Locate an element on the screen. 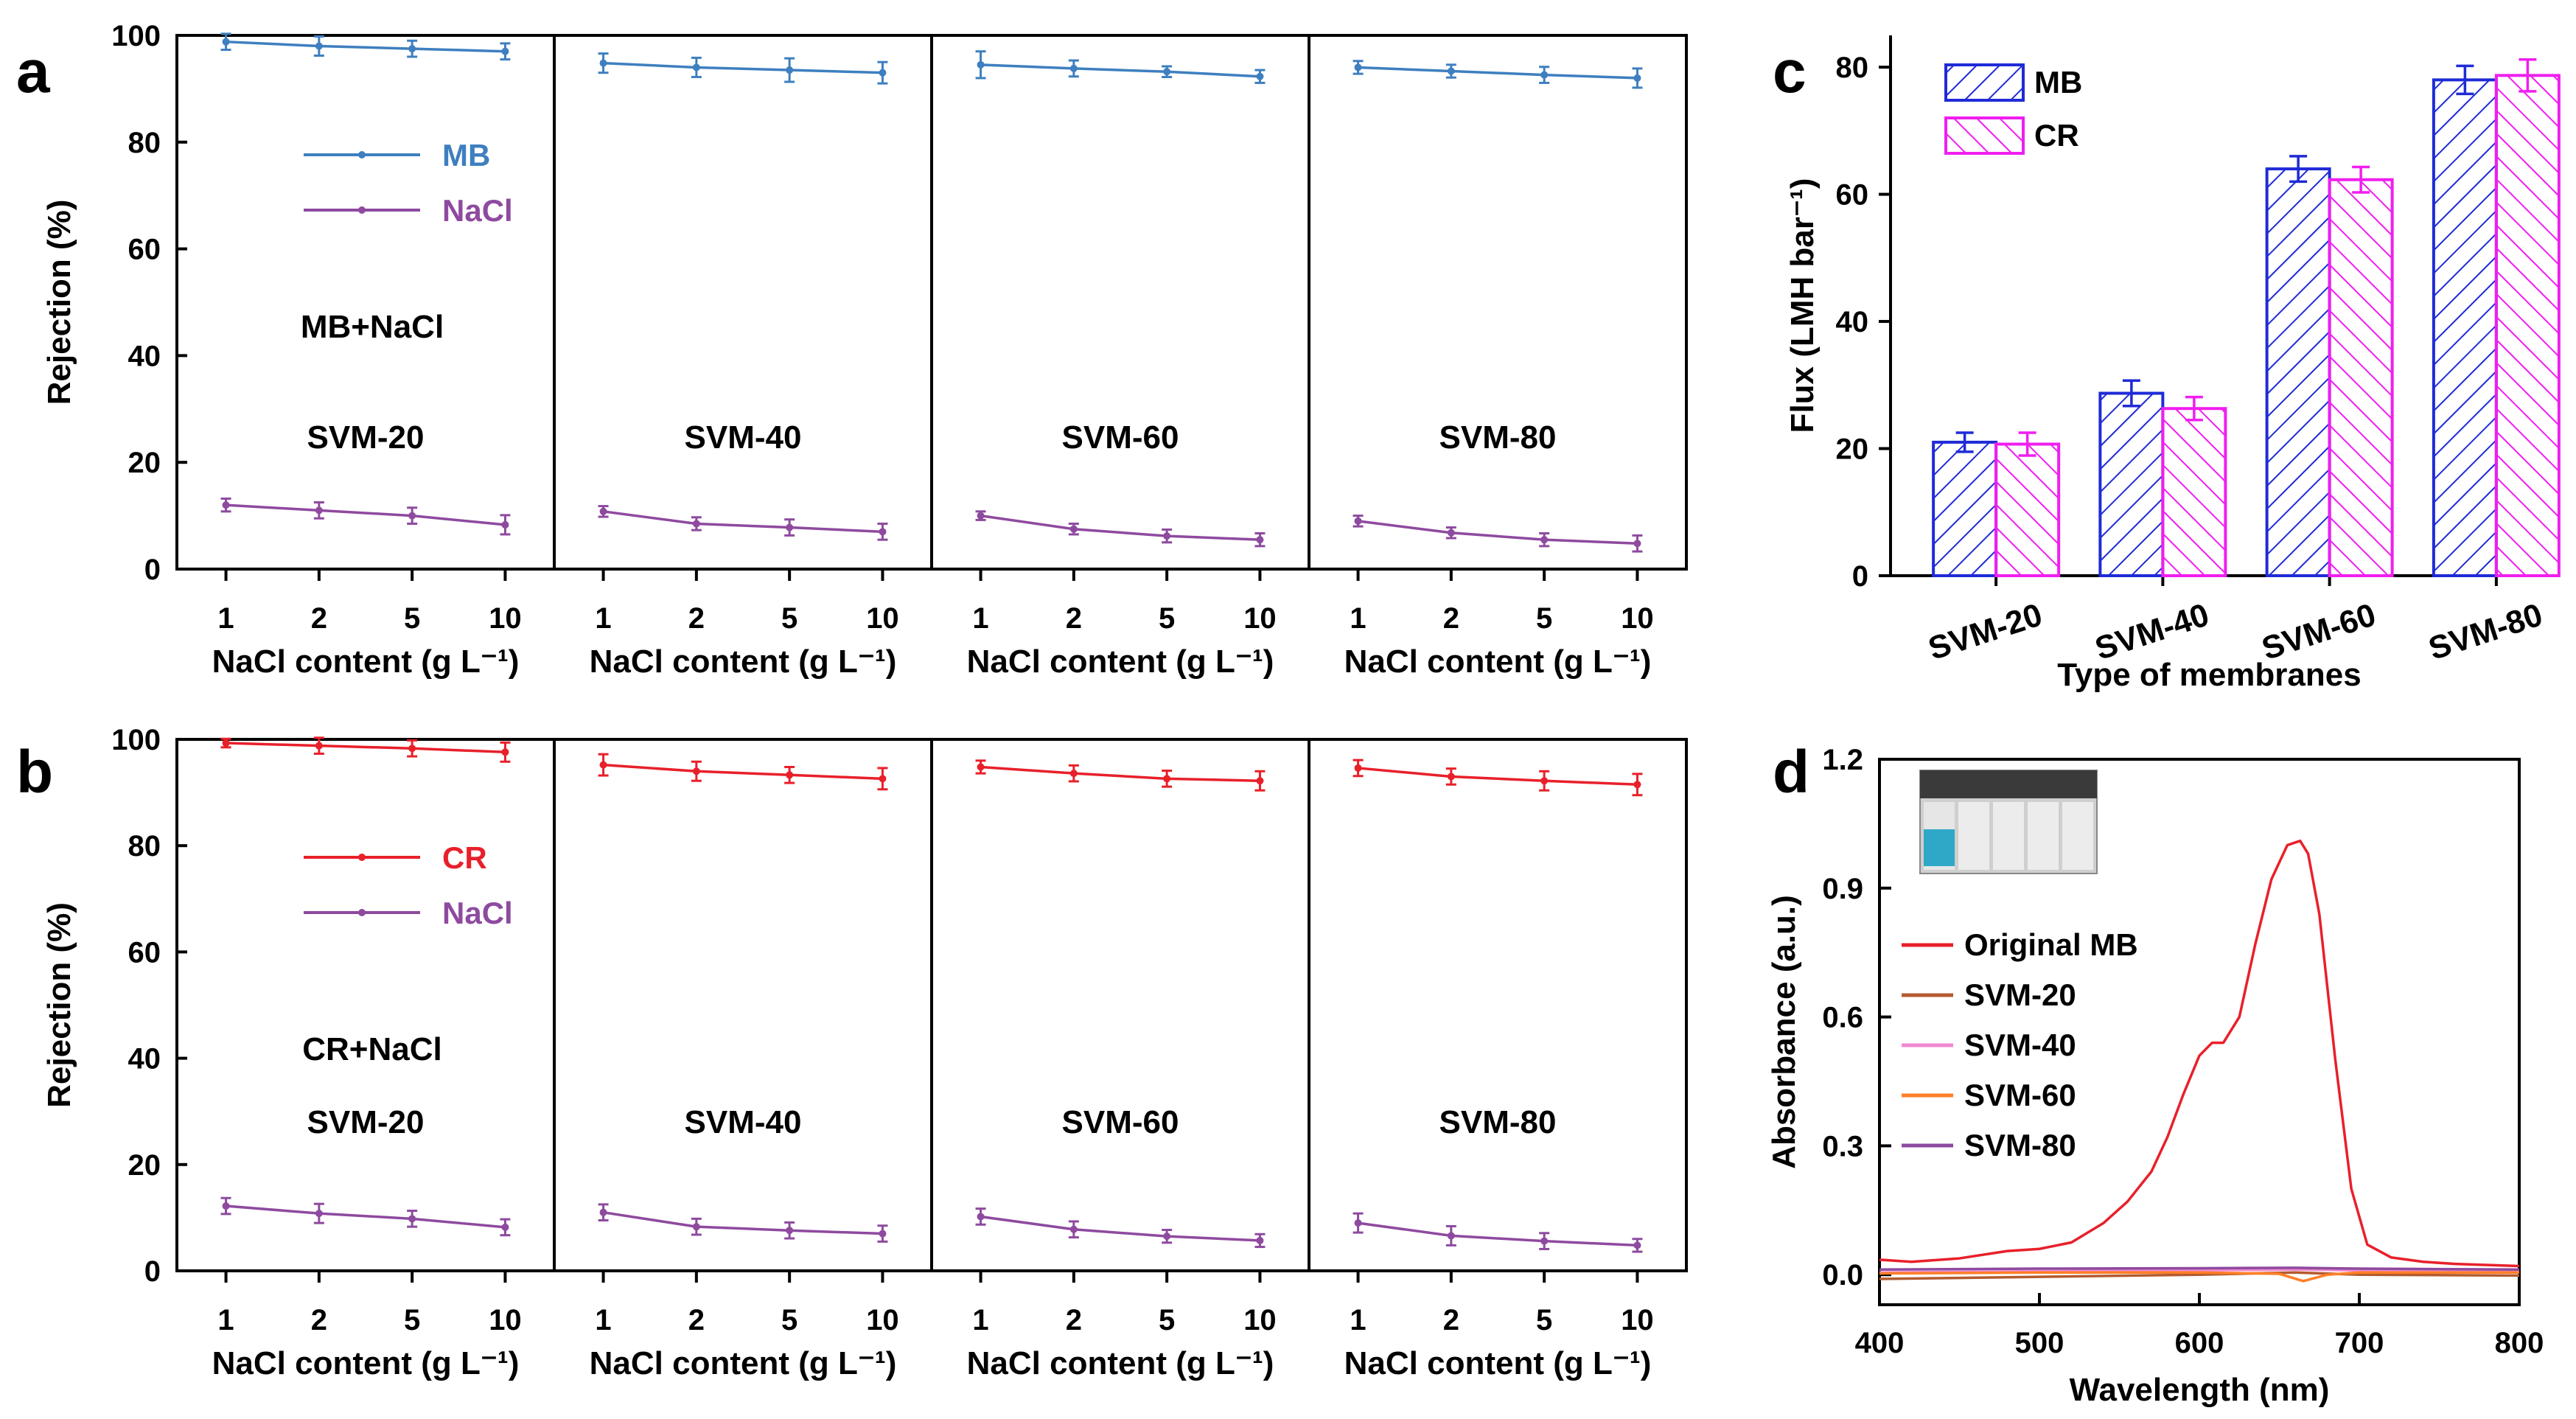 The width and height of the screenshot is (2576, 1419). legend-swatch-cr is located at coordinates (1985, 135).